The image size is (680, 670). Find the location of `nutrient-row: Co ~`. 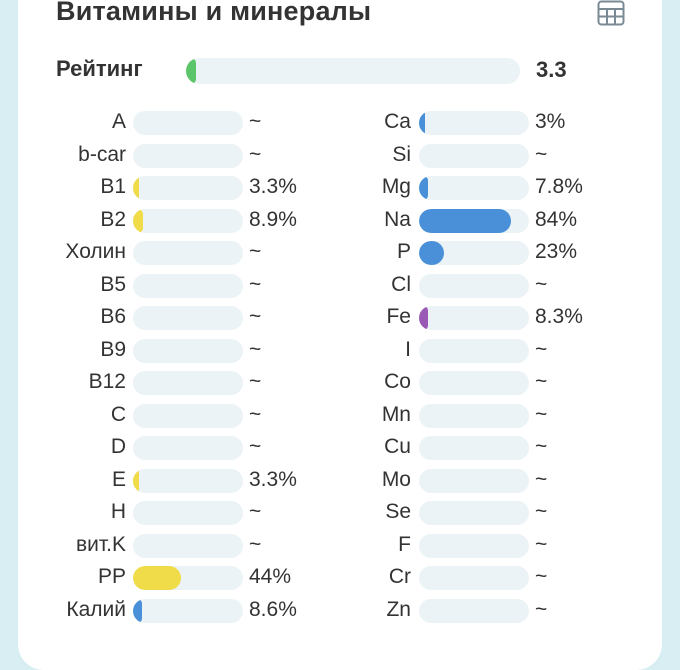

nutrient-row: Co ~ is located at coordinates (340, 384).